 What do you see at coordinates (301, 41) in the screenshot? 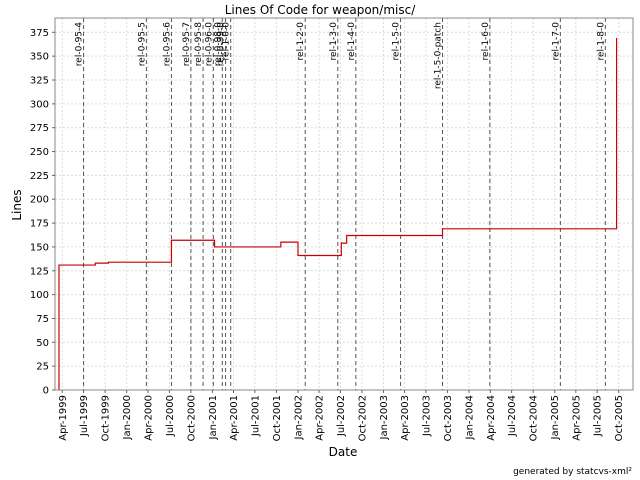
I see `release-label: rel-1-2-0` at bounding box center [301, 41].